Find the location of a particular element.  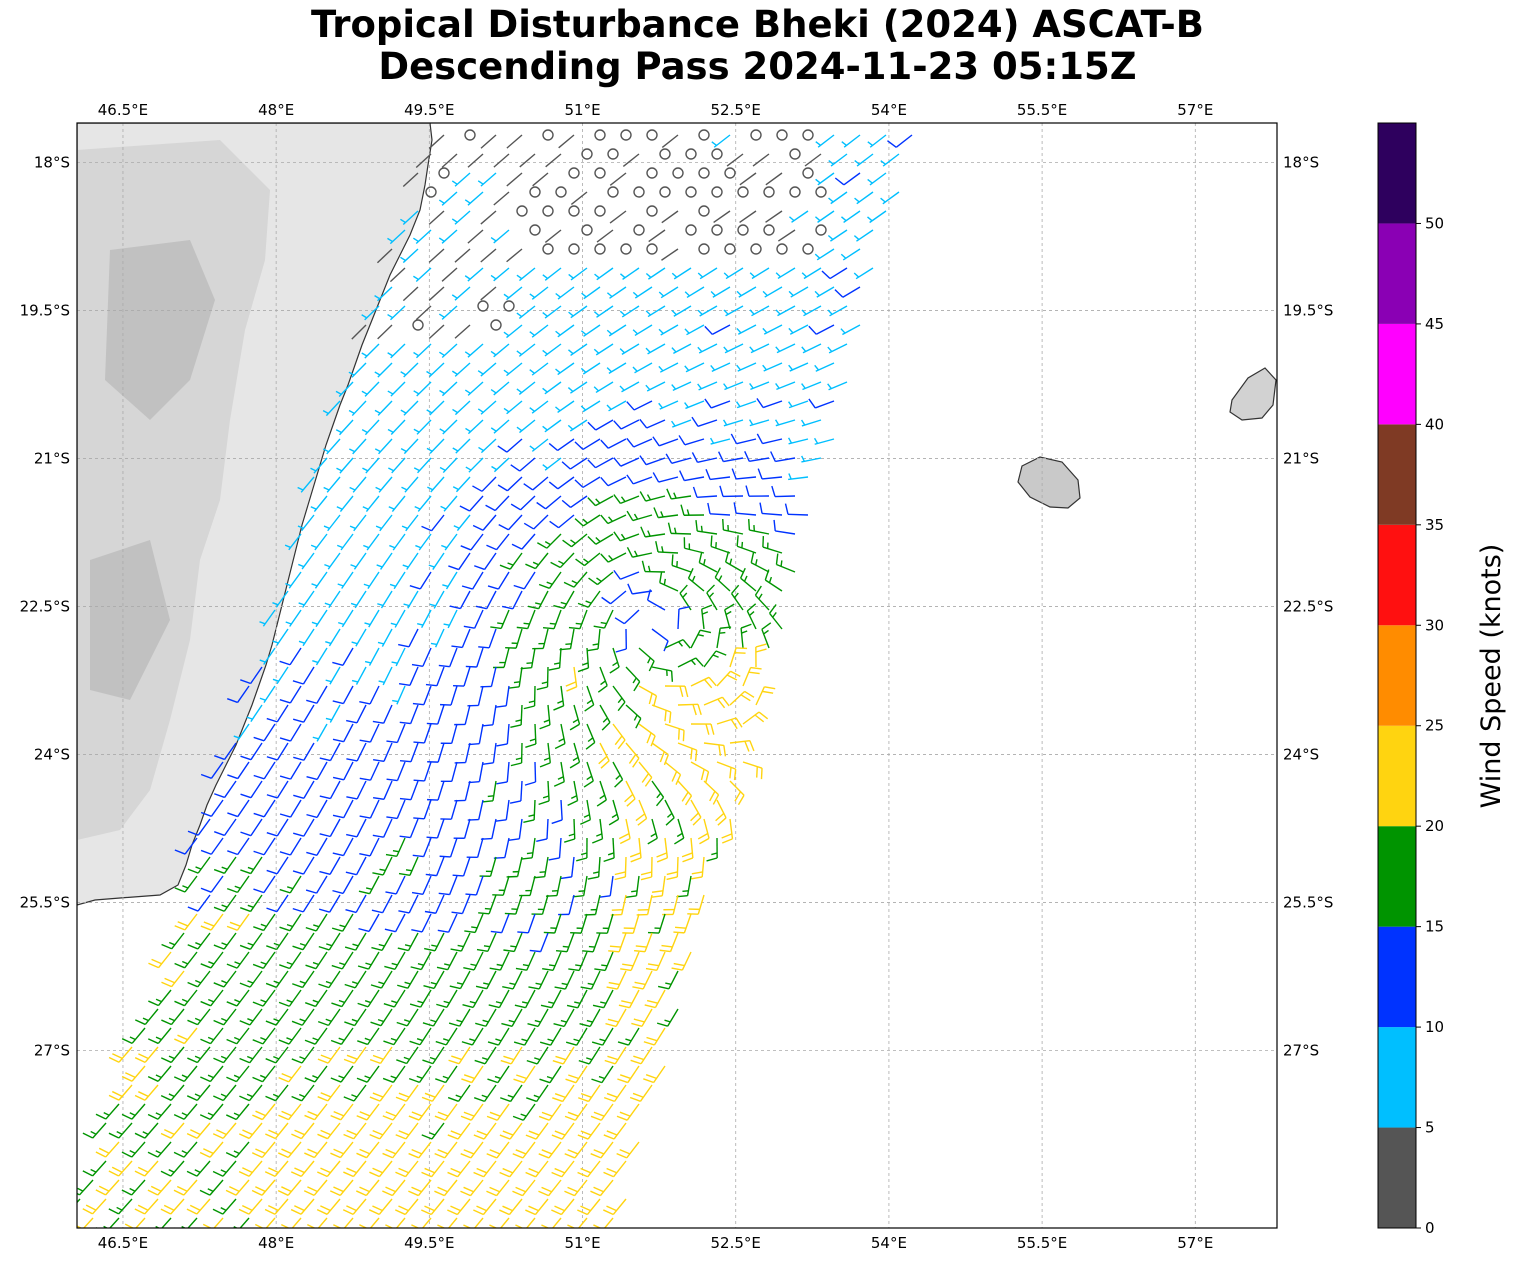

calm-wind-circle is located at coordinates (782, 249).